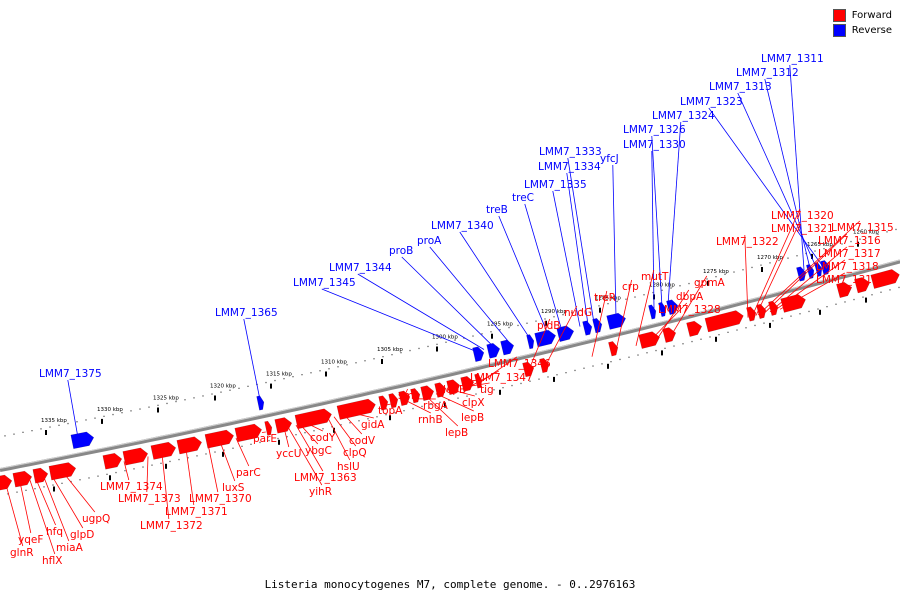 The image size is (900, 600). Describe the element at coordinates (740, 87) in the screenshot. I see `gene-label: LMM7_1313` at that location.